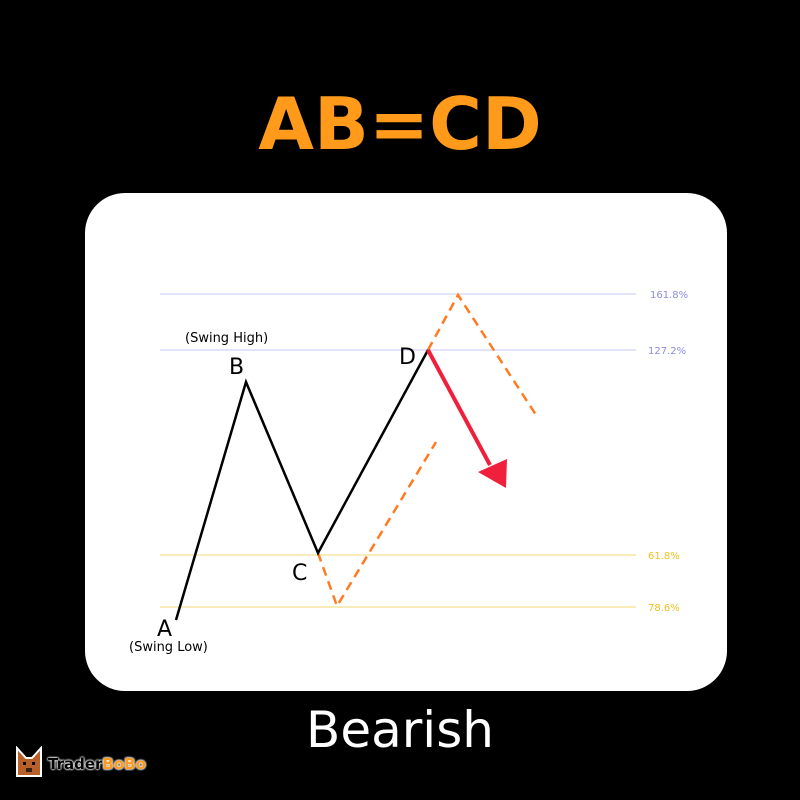  What do you see at coordinates (400, 124) in the screenshot?
I see `title: AB=CD` at bounding box center [400, 124].